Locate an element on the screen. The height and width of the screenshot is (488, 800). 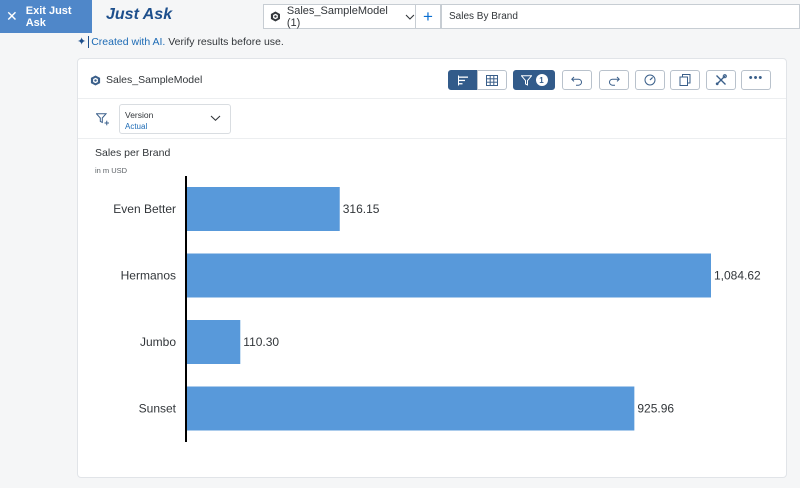
data-label: 316.15 is located at coordinates (361, 209).